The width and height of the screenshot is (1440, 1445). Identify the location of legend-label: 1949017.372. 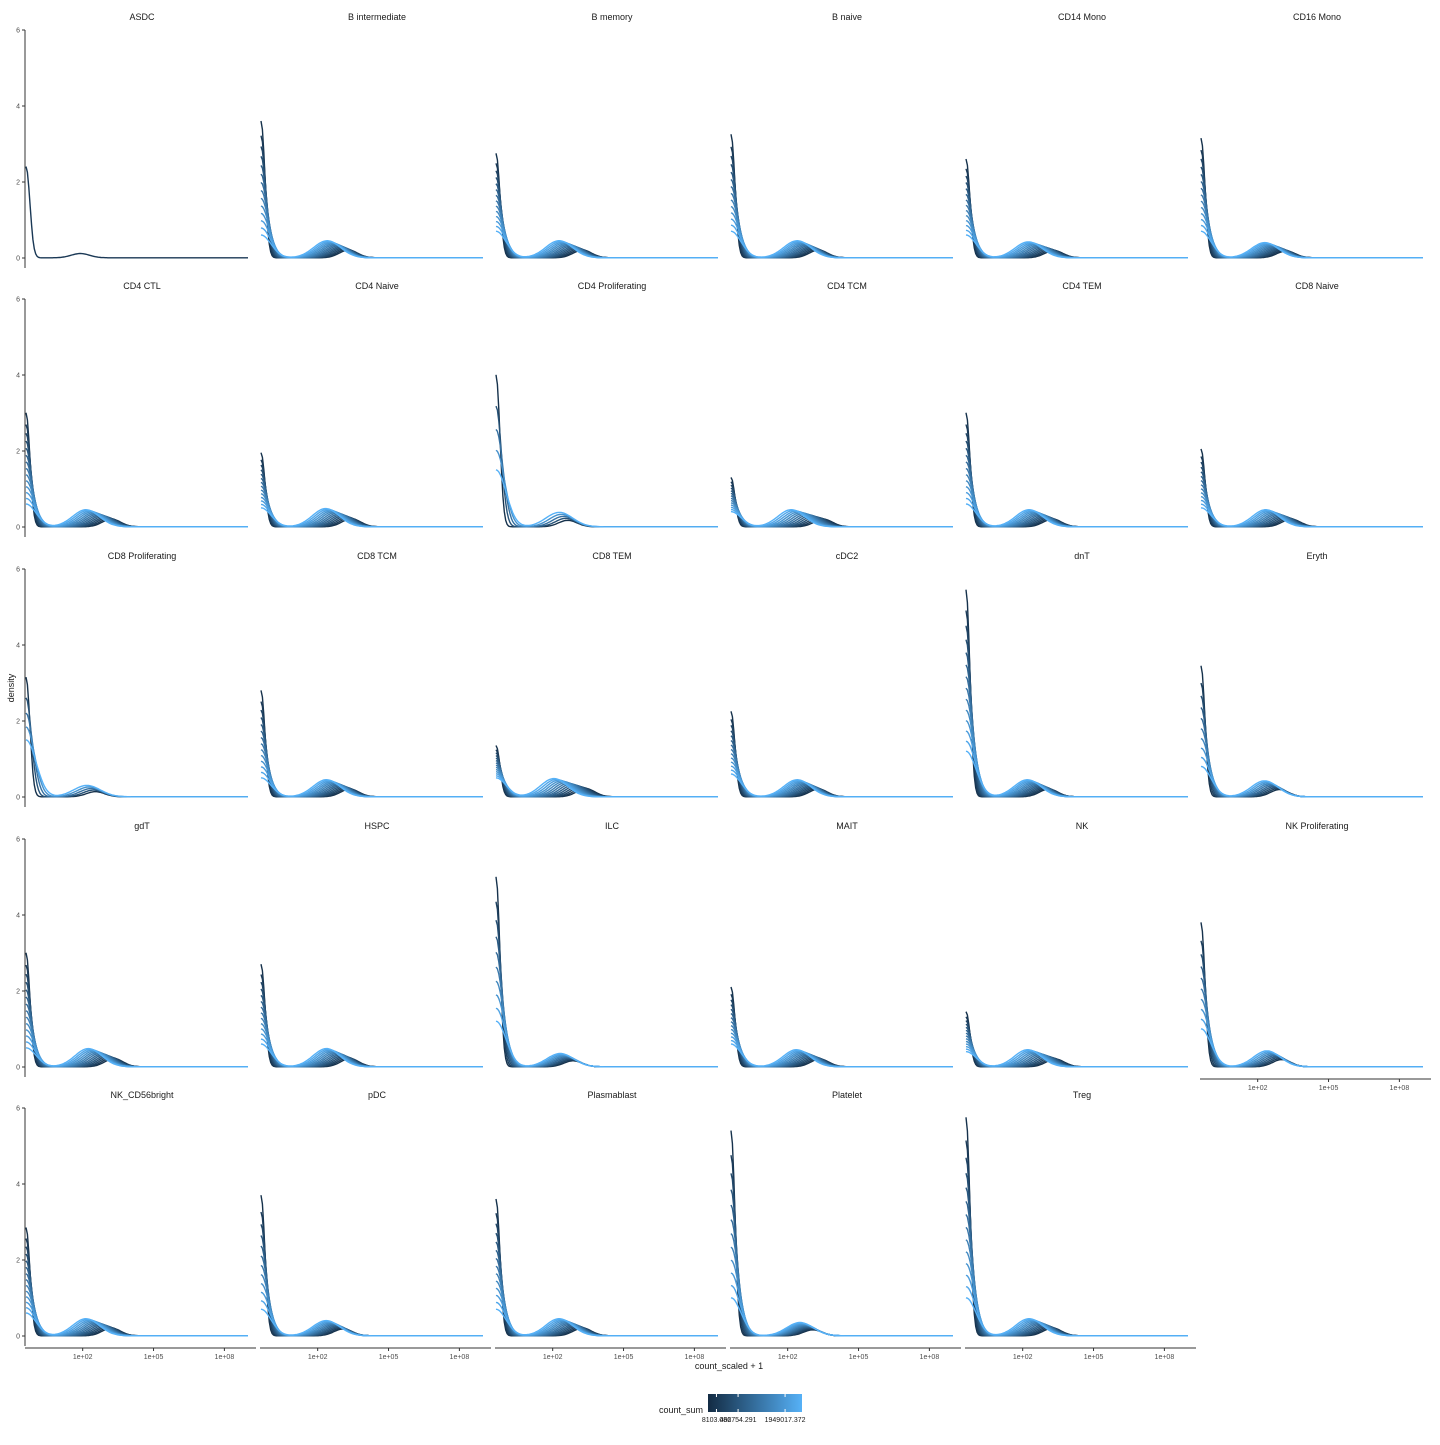
(785, 1420).